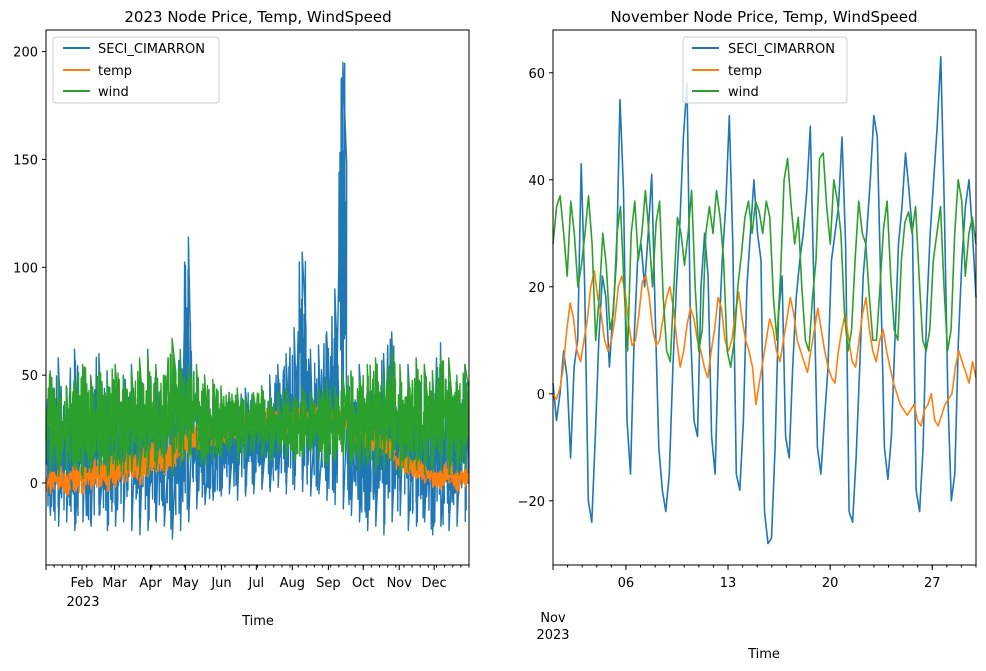 This screenshot has width=986, height=671. What do you see at coordinates (764, 578) in the screenshot?
I see `right-x-axis: 06 13 20 27` at bounding box center [764, 578].